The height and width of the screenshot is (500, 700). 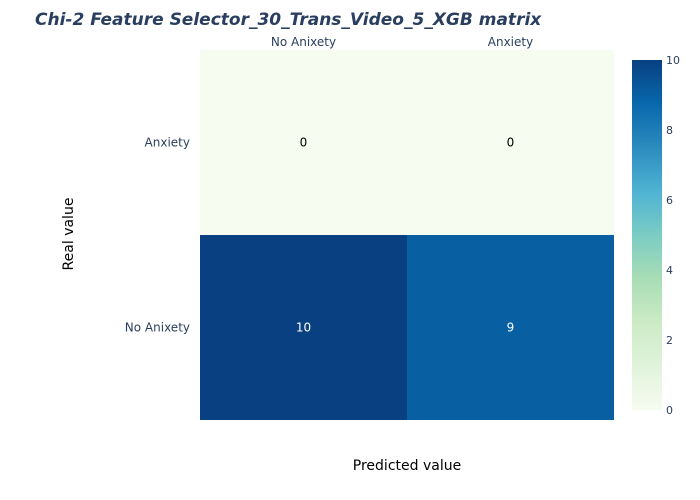 What do you see at coordinates (303, 42) in the screenshot?
I see `x-tick-label: No Anixety` at bounding box center [303, 42].